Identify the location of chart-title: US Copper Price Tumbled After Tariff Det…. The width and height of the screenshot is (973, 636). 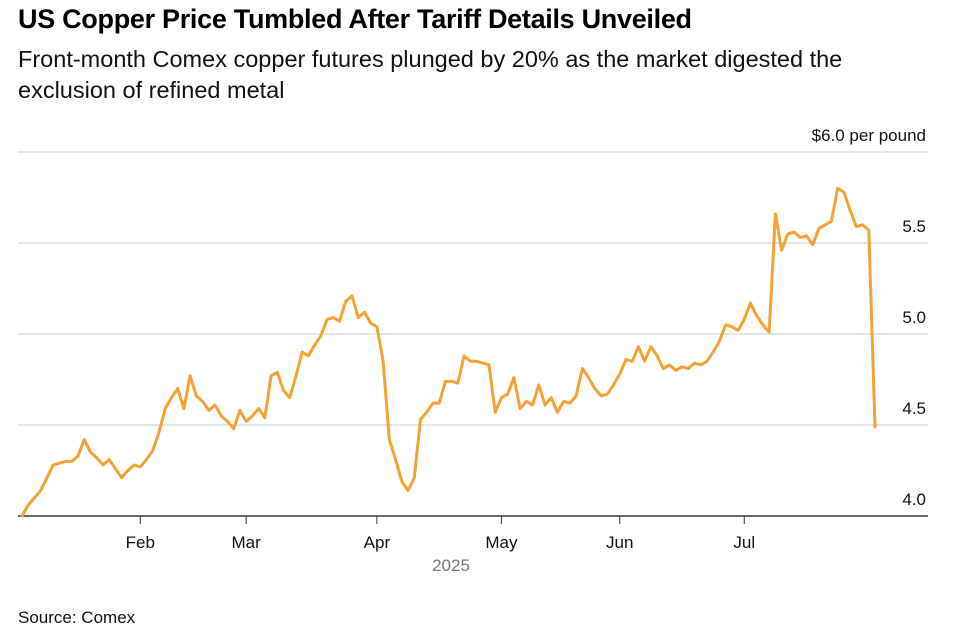
(355, 19).